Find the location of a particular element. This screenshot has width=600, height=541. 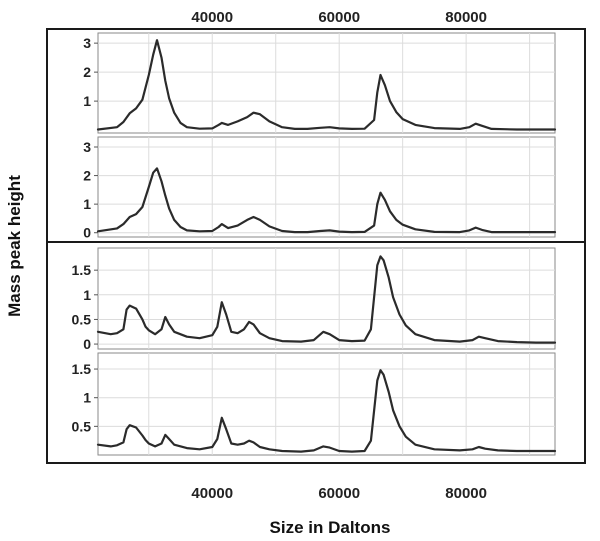

panel-3-y-tick-label: 1 is located at coordinates (87, 295).